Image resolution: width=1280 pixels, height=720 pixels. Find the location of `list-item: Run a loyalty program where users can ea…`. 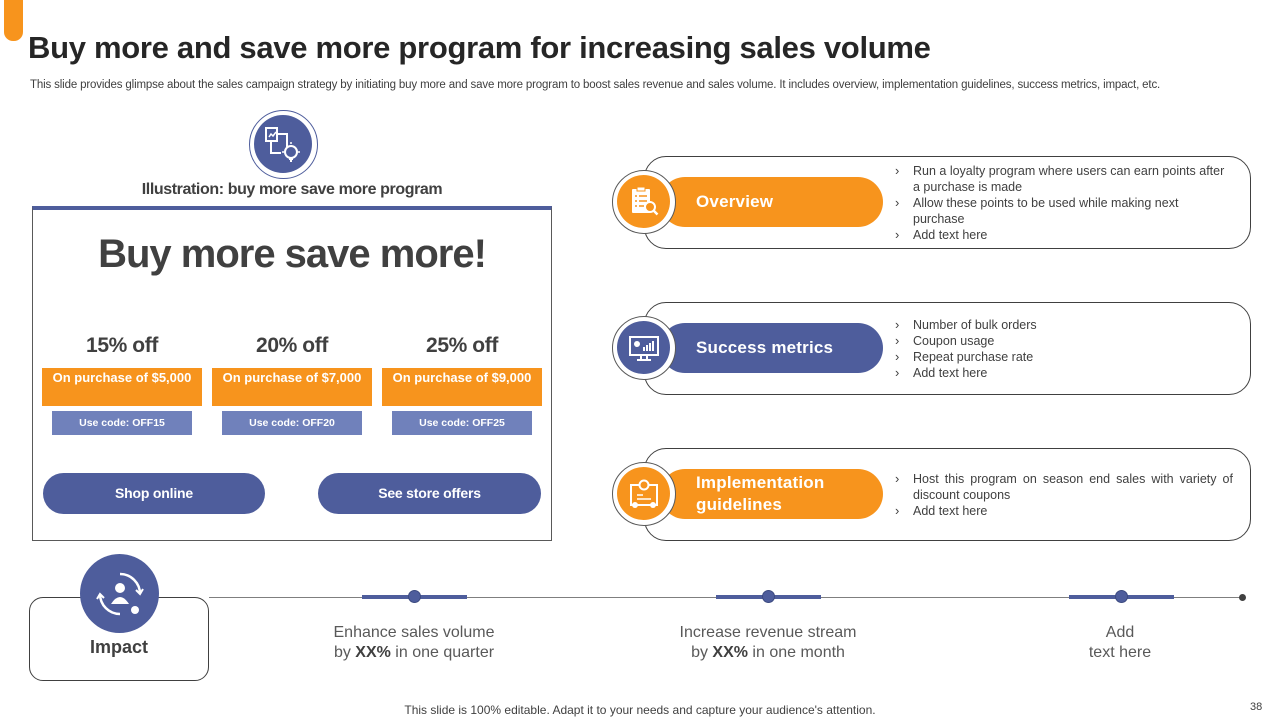

list-item: Run a loyalty program where users can ea… is located at coordinates (1063, 179).